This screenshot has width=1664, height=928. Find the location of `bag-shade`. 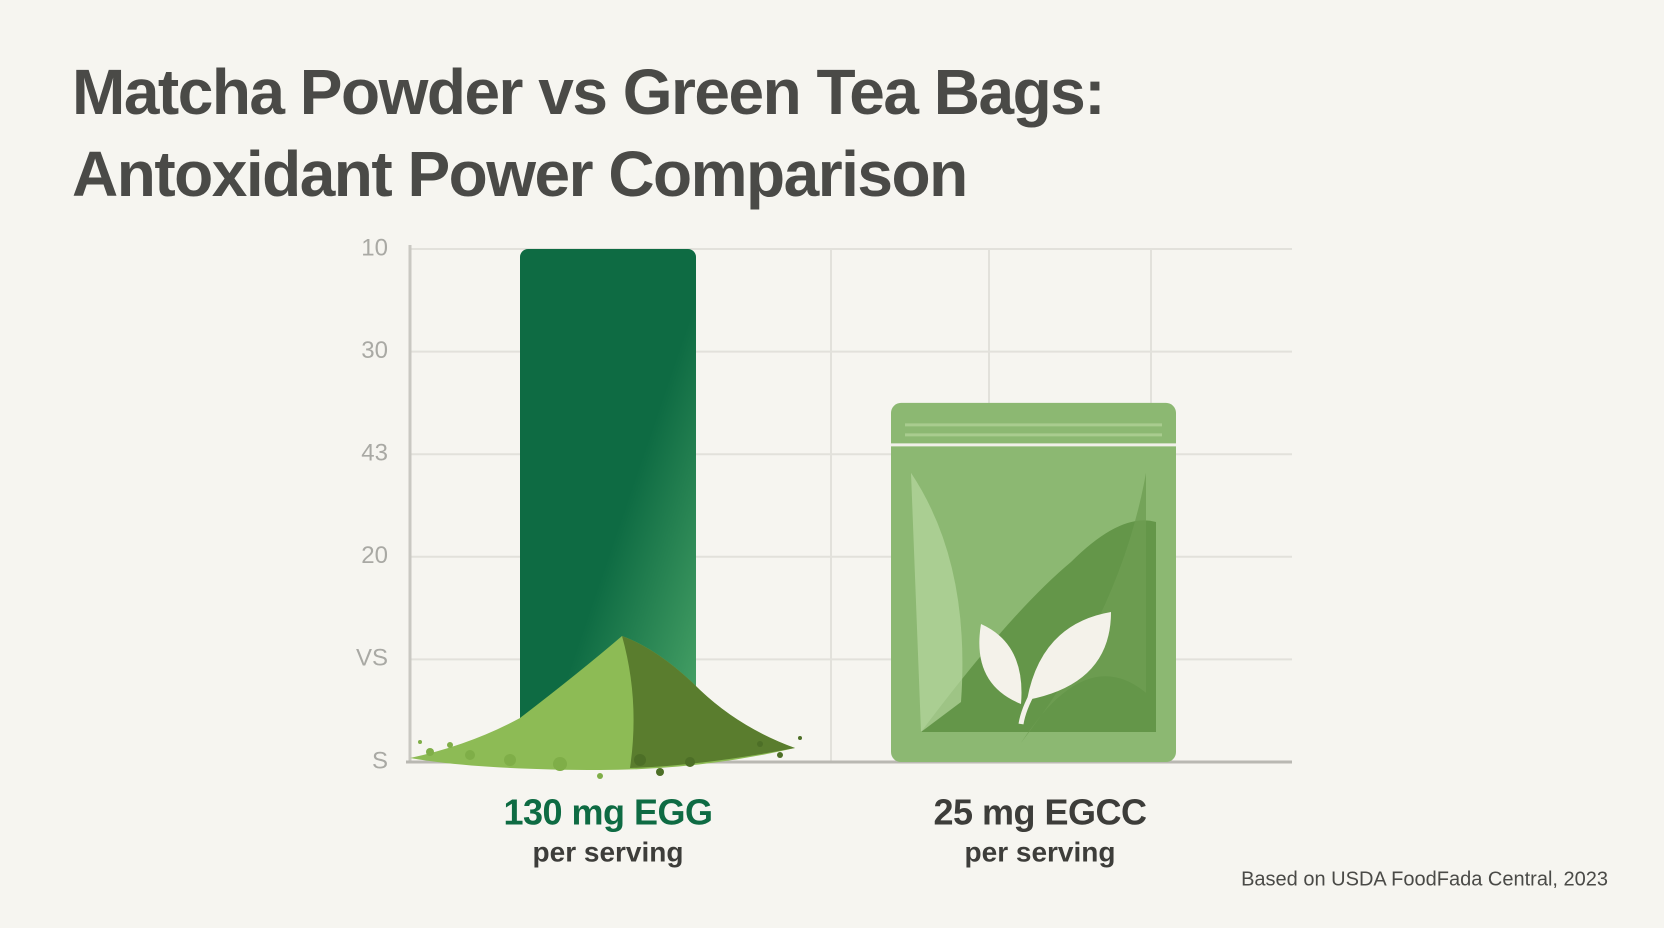

bag-shade is located at coordinates (1038, 626).